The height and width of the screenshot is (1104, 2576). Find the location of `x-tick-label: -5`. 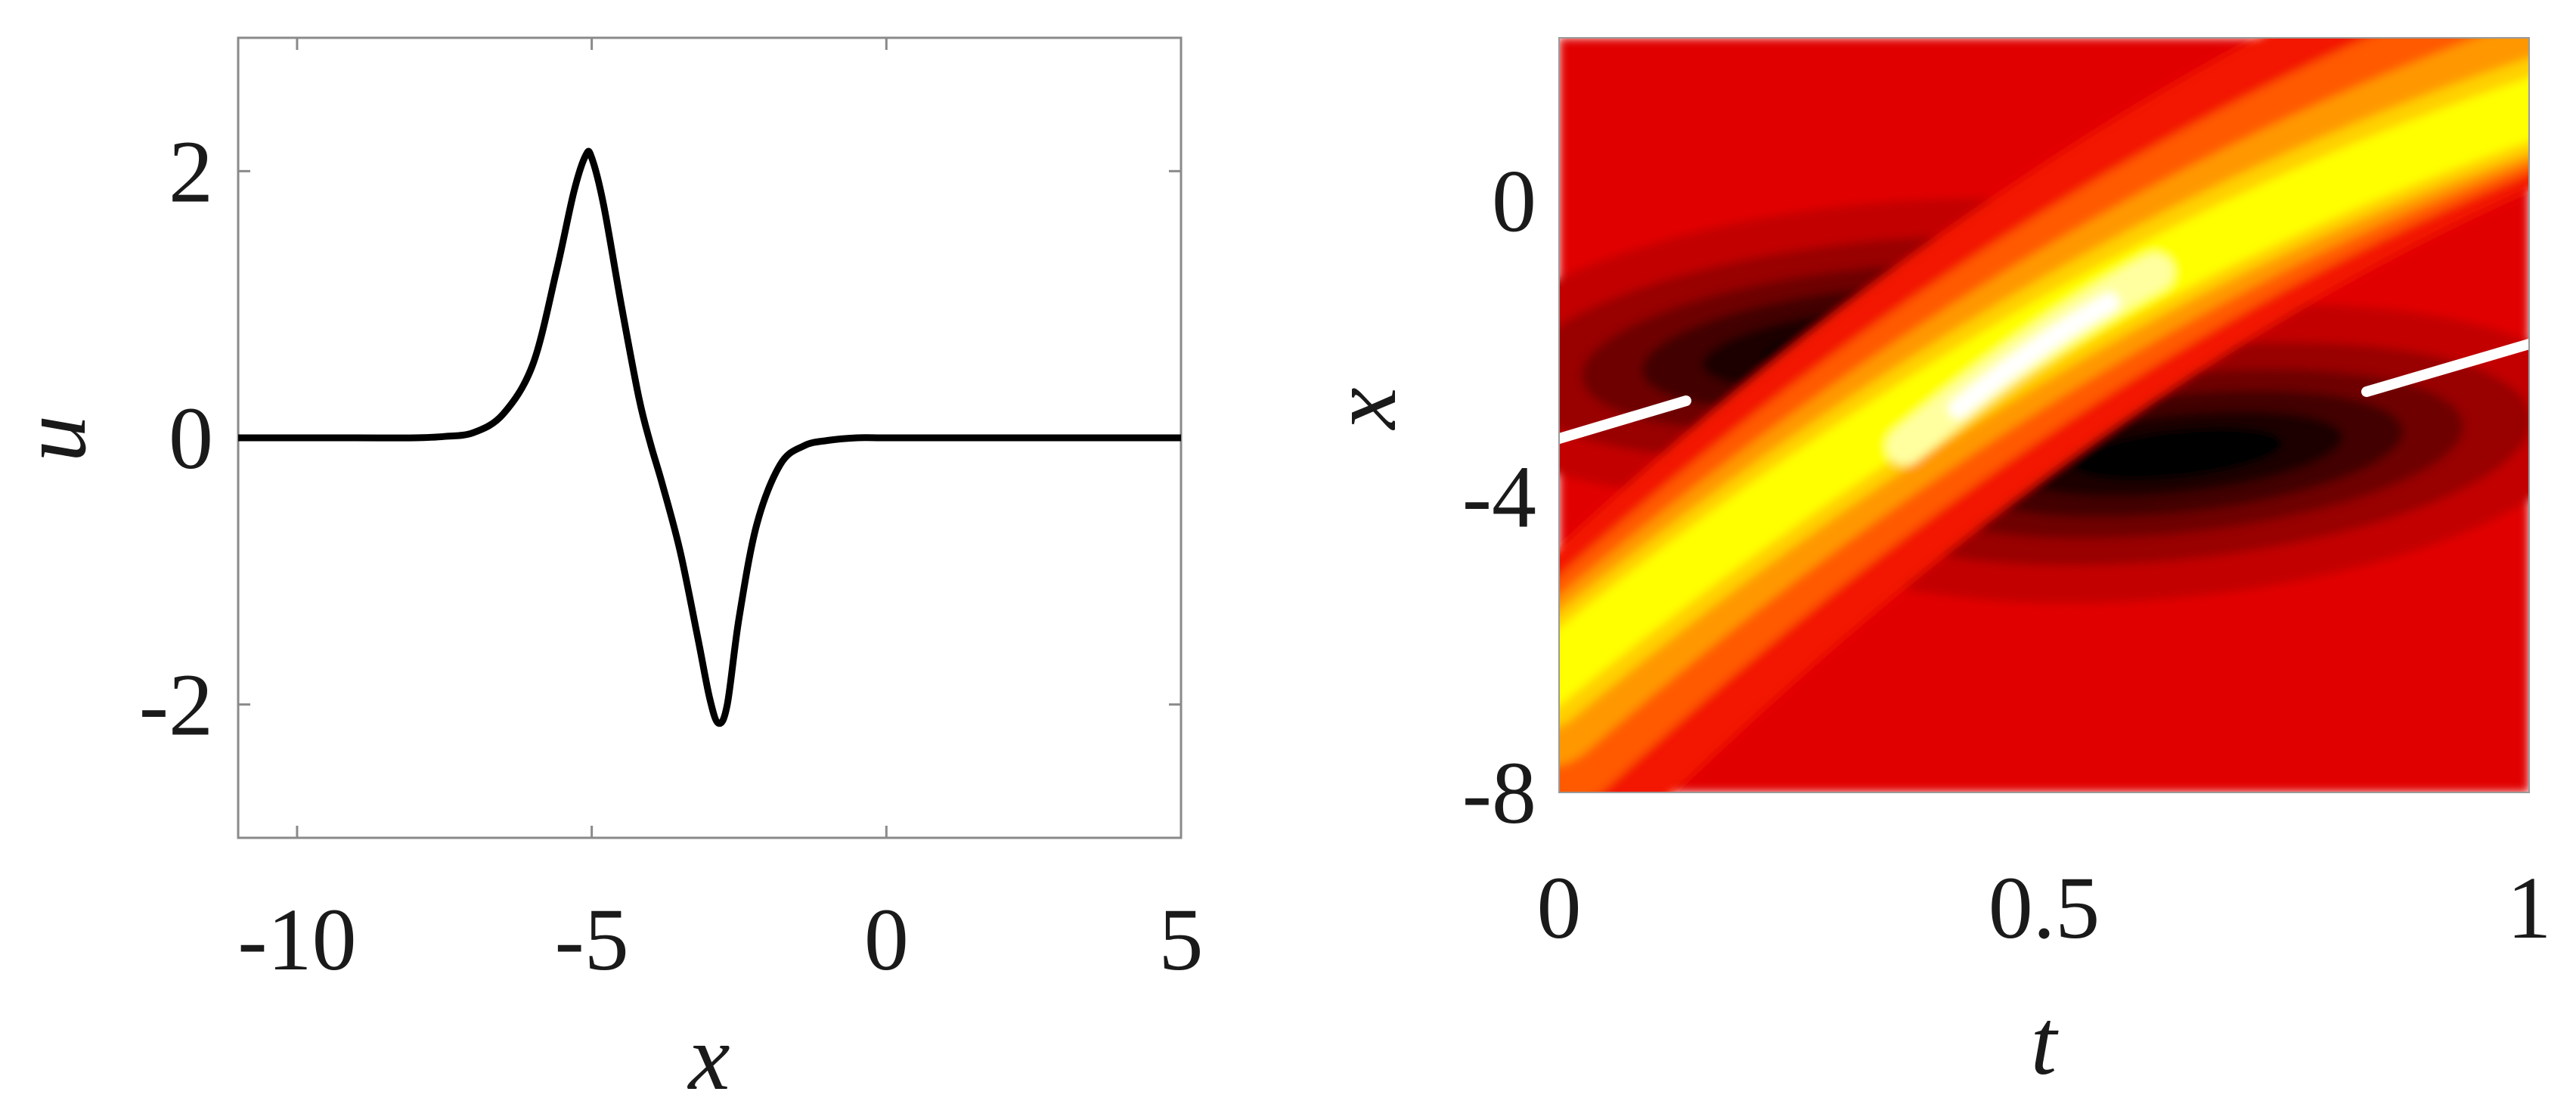

x-tick-label: -5 is located at coordinates (591, 940).